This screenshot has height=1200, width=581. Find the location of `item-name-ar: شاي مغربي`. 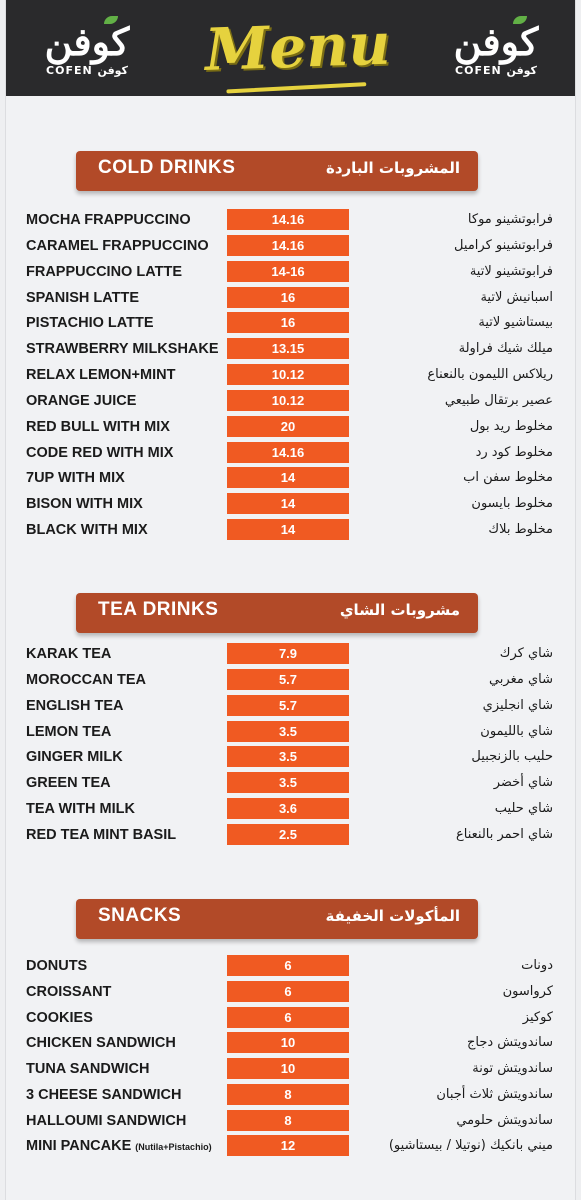

item-name-ar: شاي مغربي is located at coordinates (520, 679).